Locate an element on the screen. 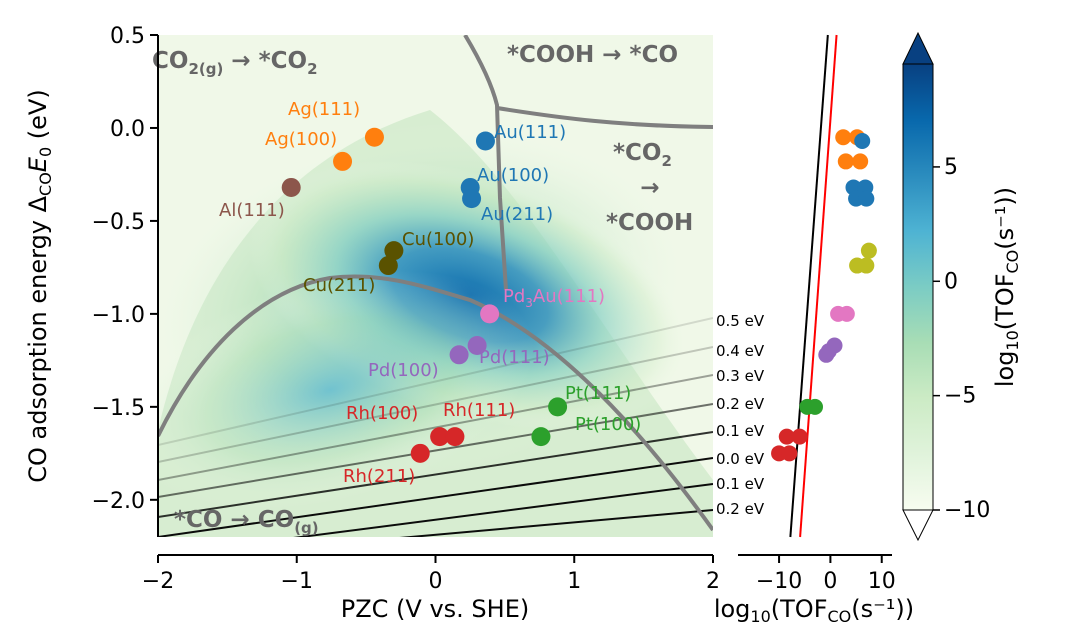  side-x-label: log10(TOFCO(s⁻¹)) is located at coordinates (814, 610).